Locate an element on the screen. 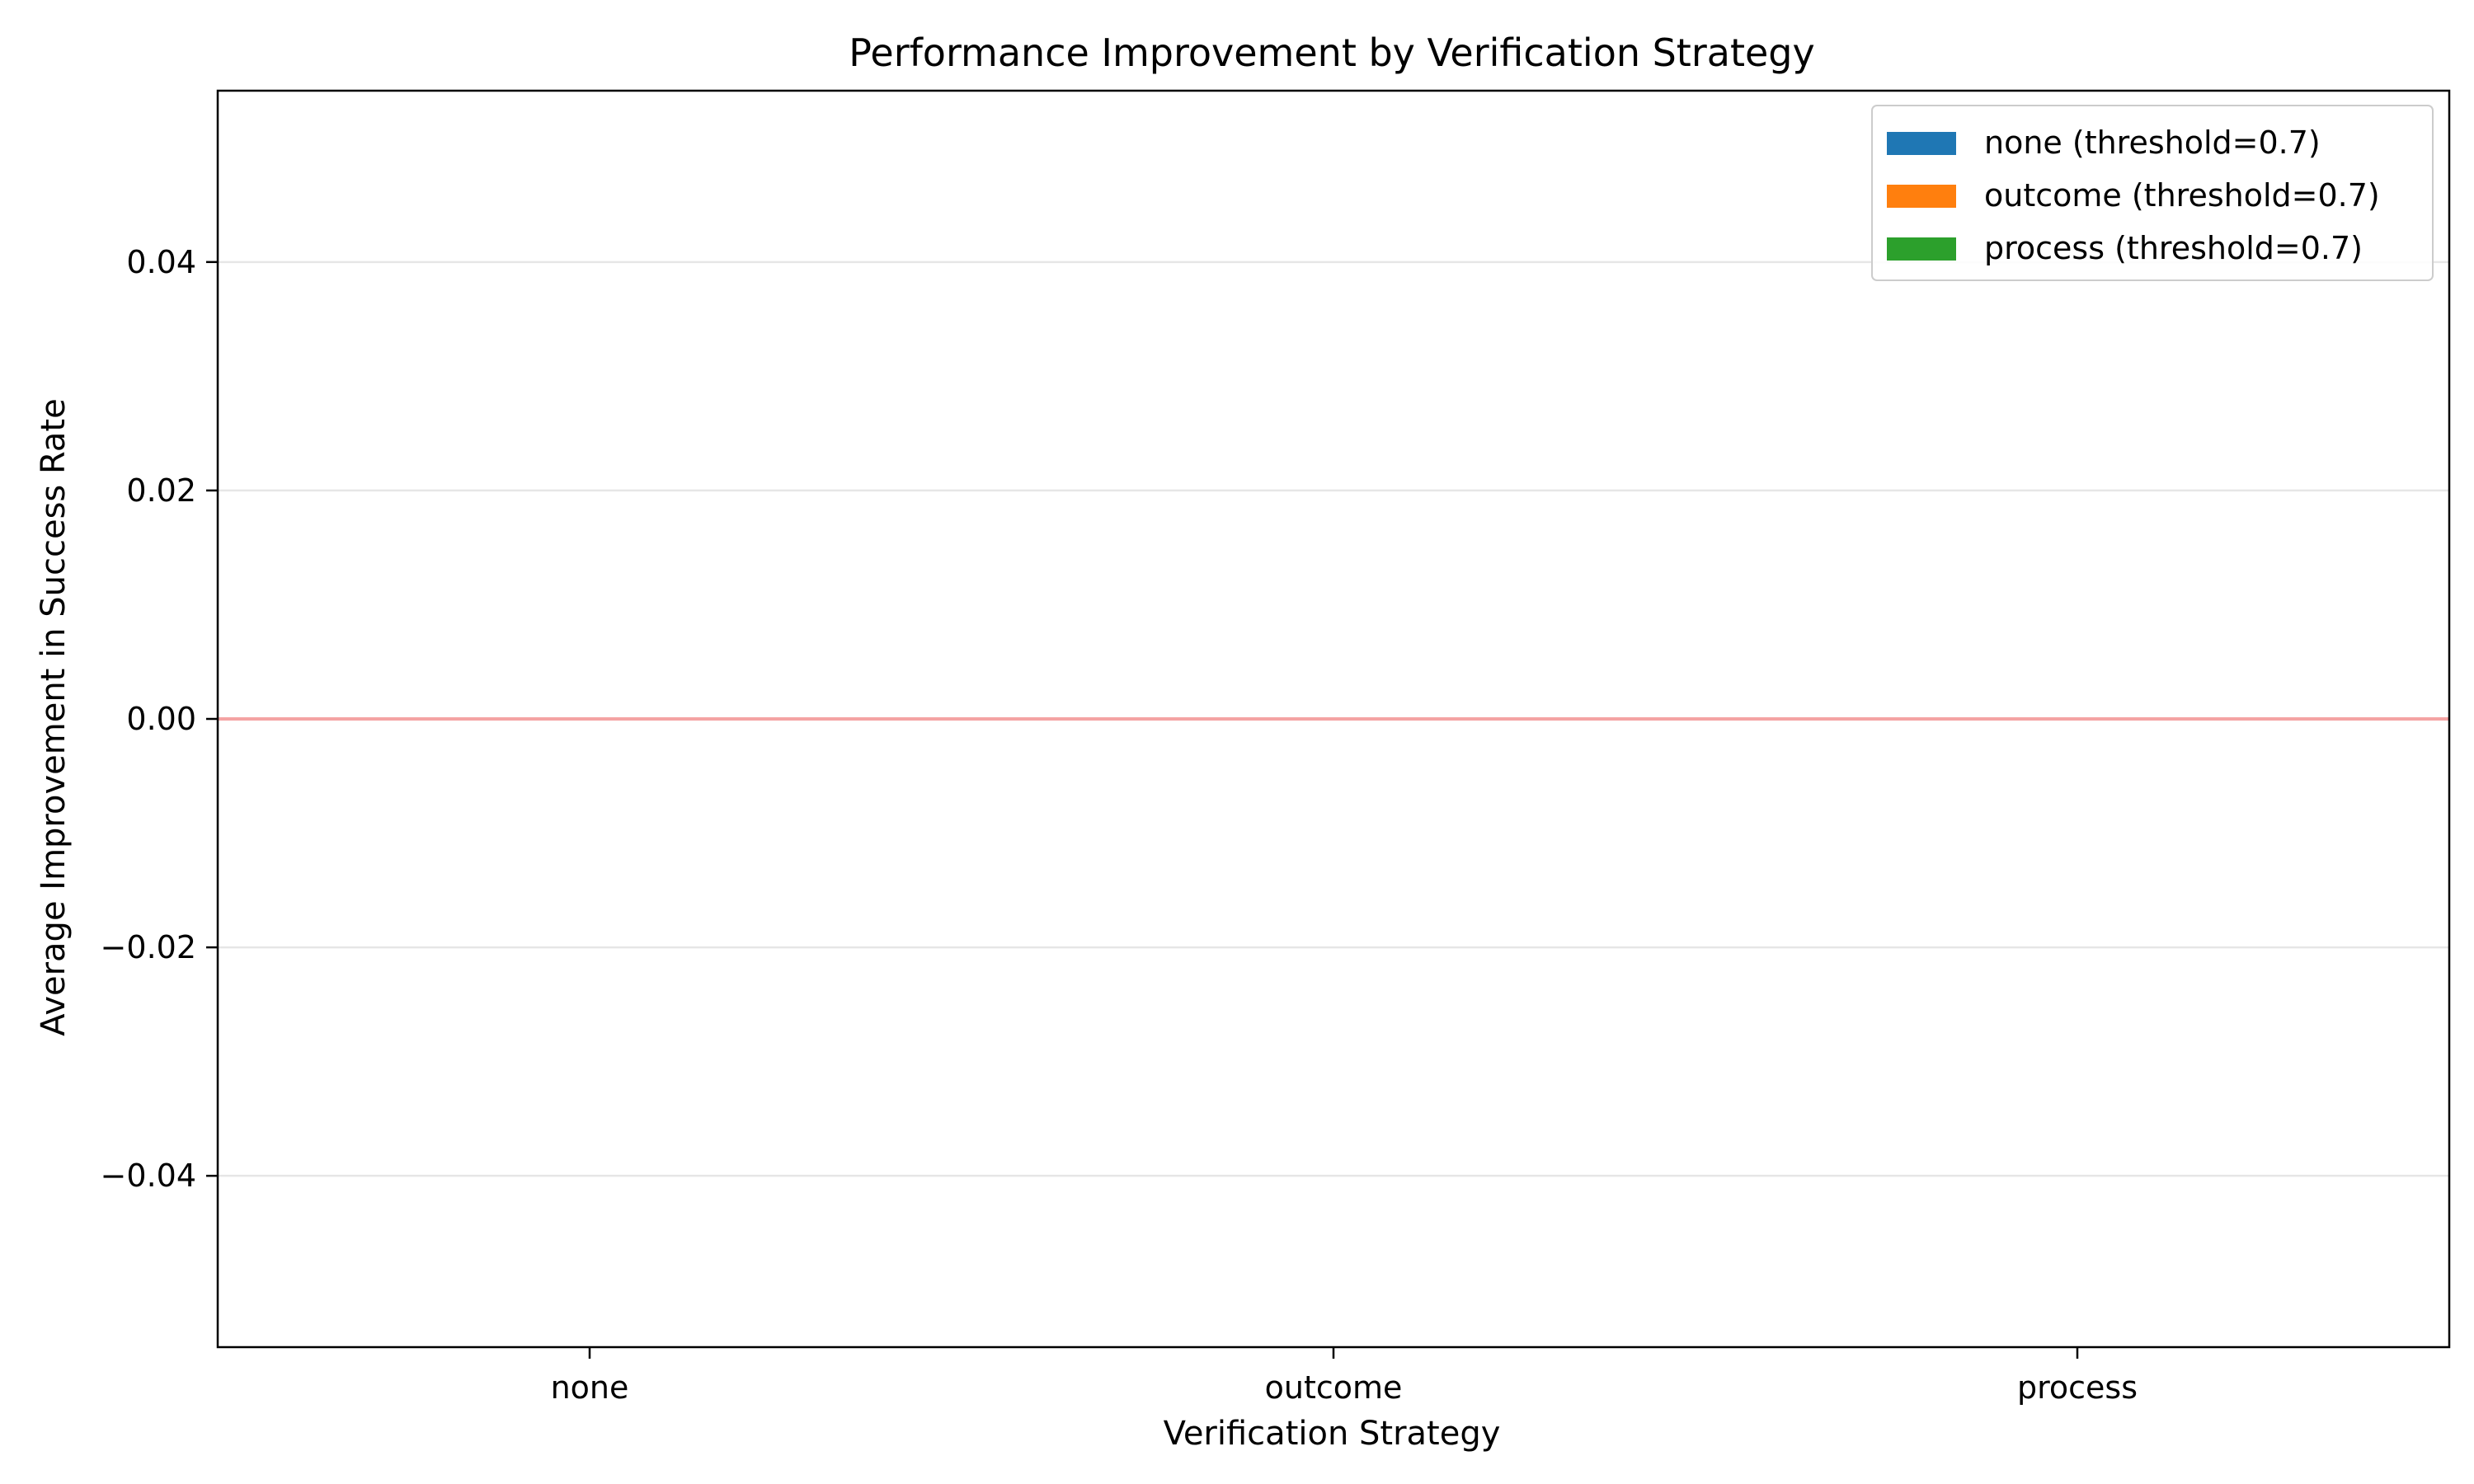  y-tick-label: 0.00 is located at coordinates (161, 719).